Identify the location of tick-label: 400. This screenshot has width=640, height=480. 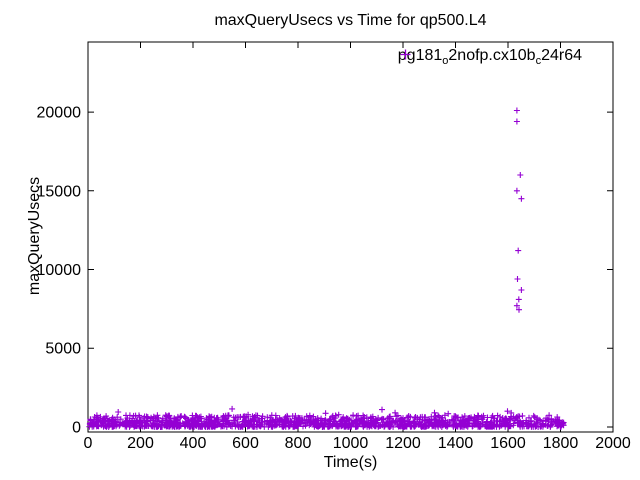
(193, 443).